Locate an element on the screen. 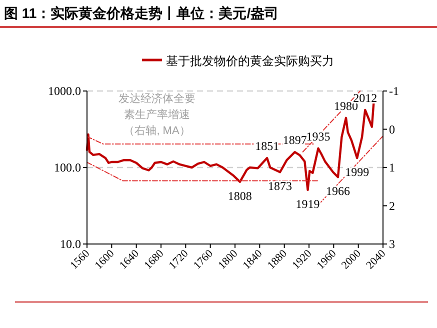  y2-tick-label: 2 is located at coordinates (392, 205).